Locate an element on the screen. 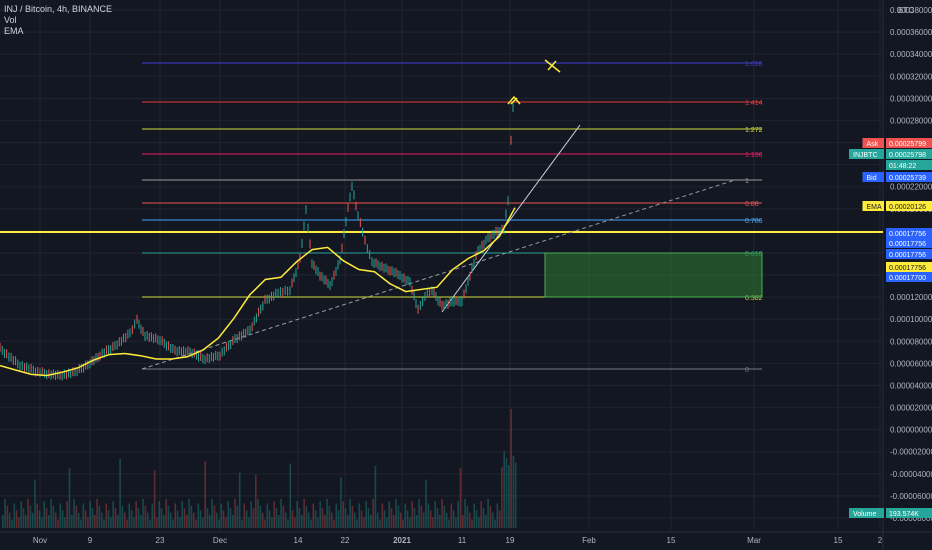 The width and height of the screenshot is (932, 550). indicator-ema: EMA is located at coordinates (14, 31).